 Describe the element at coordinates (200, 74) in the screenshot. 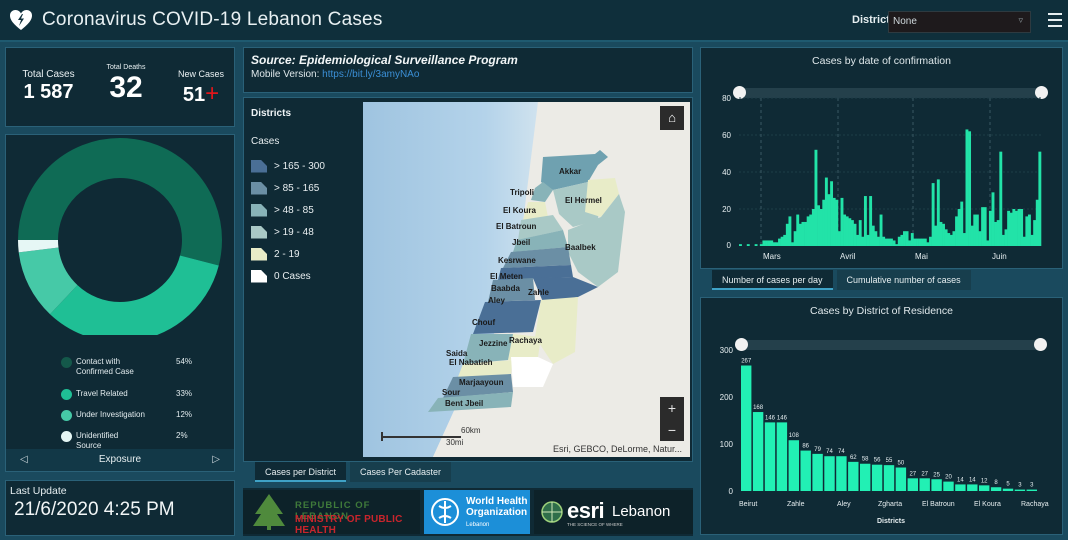

I see `new-cases-label: New Cases` at that location.